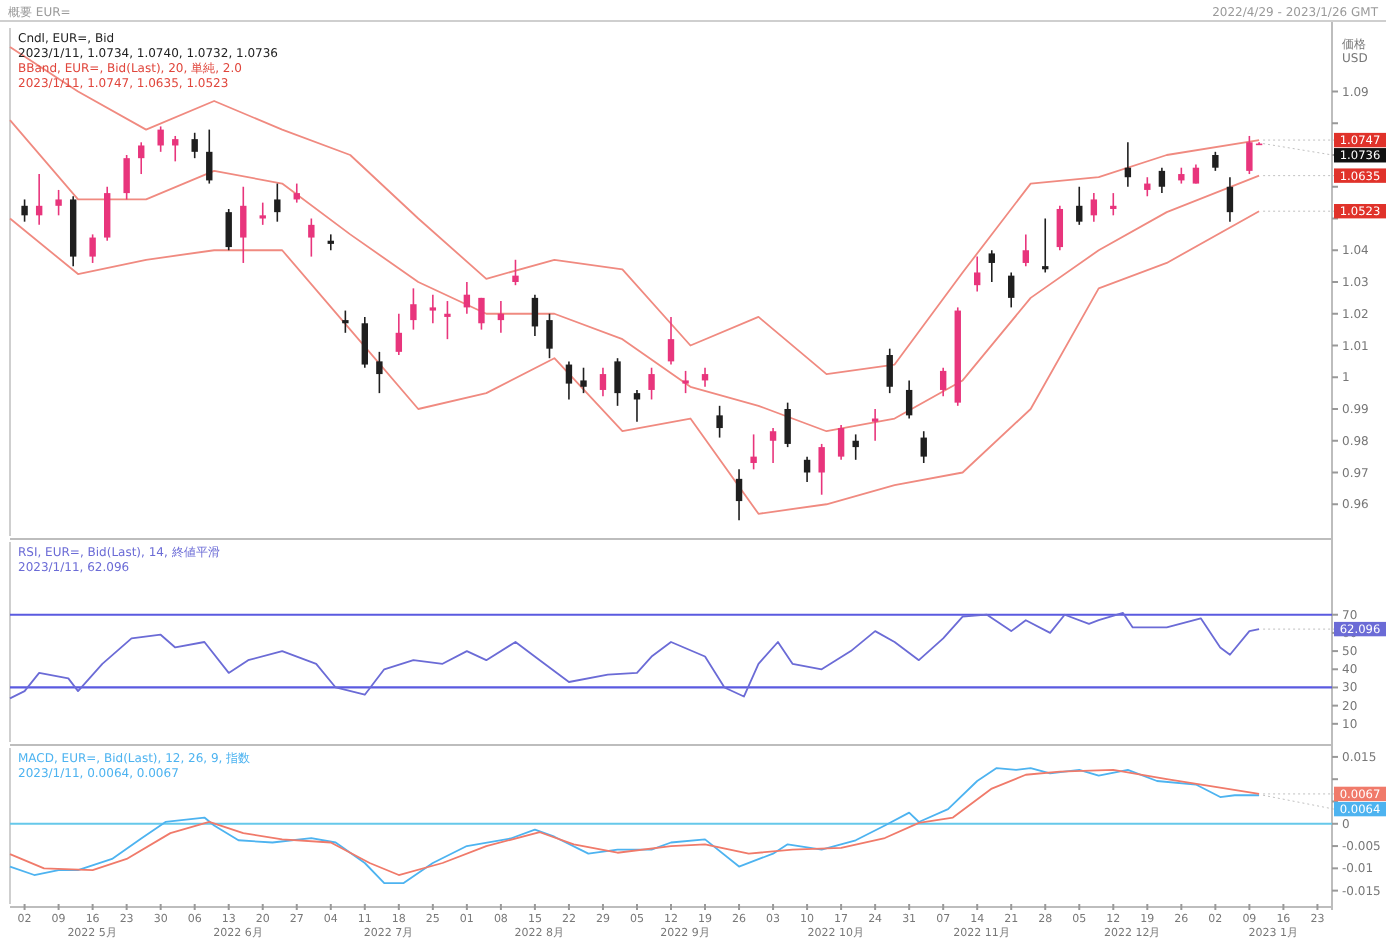 The width and height of the screenshot is (1386, 938). What do you see at coordinates (634, 656) in the screenshot?
I see `line-series` at bounding box center [634, 656].